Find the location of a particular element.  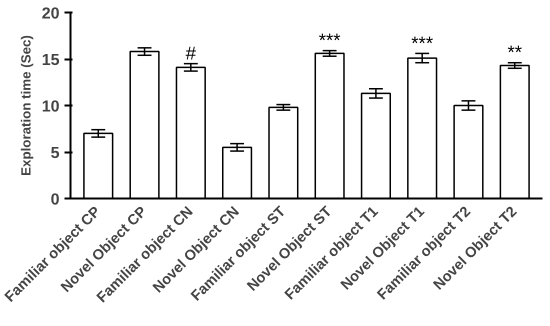

annotation: # is located at coordinates (191, 53).